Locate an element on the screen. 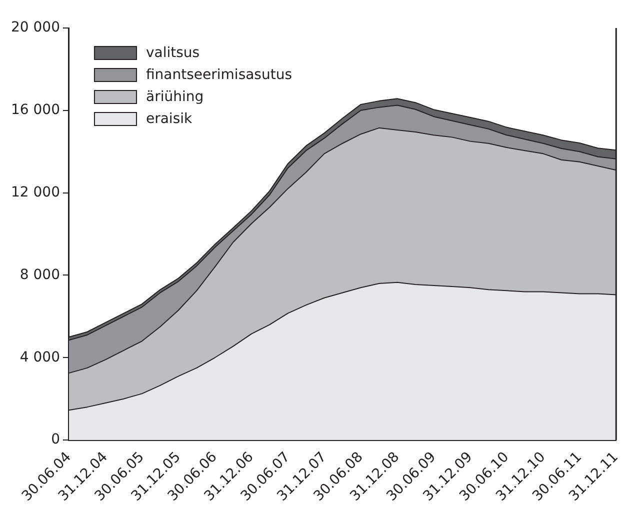 The height and width of the screenshot is (517, 639). legend-label: eraisik is located at coordinates (170, 119).